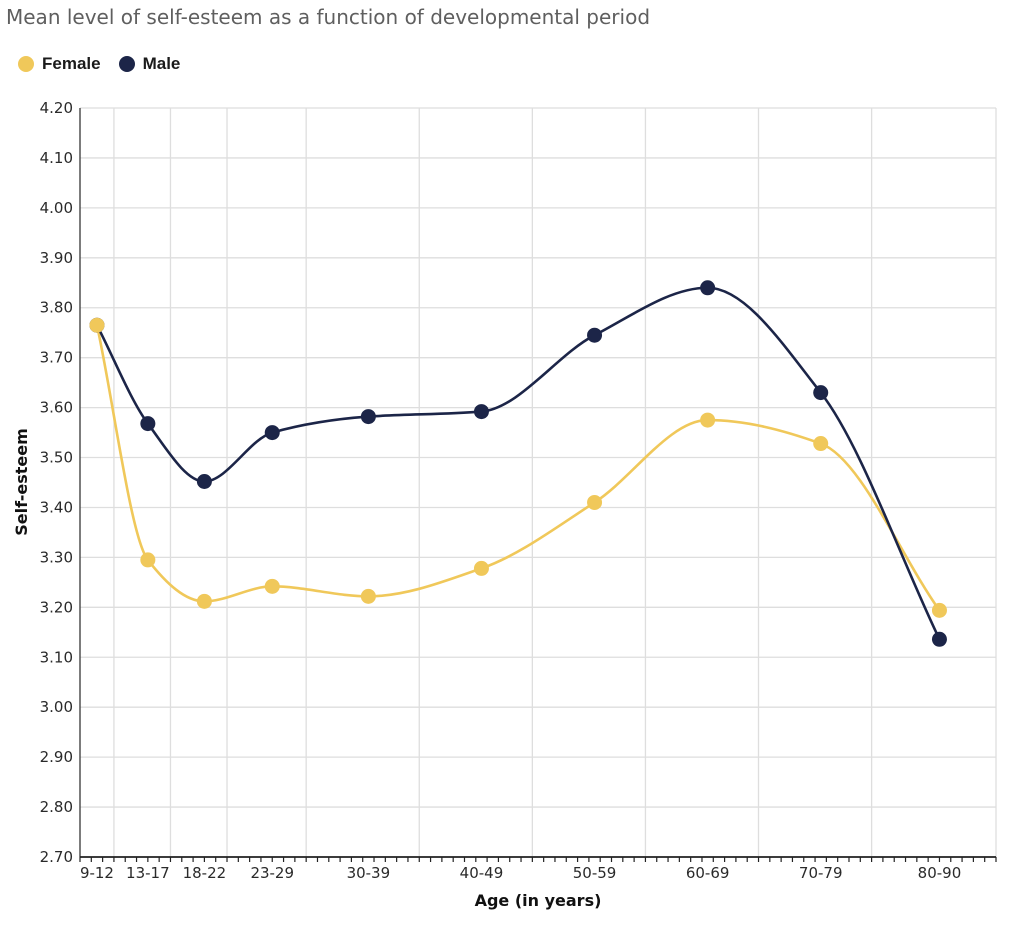  I want to click on x-tick-label: 9-12, so click(97, 873).